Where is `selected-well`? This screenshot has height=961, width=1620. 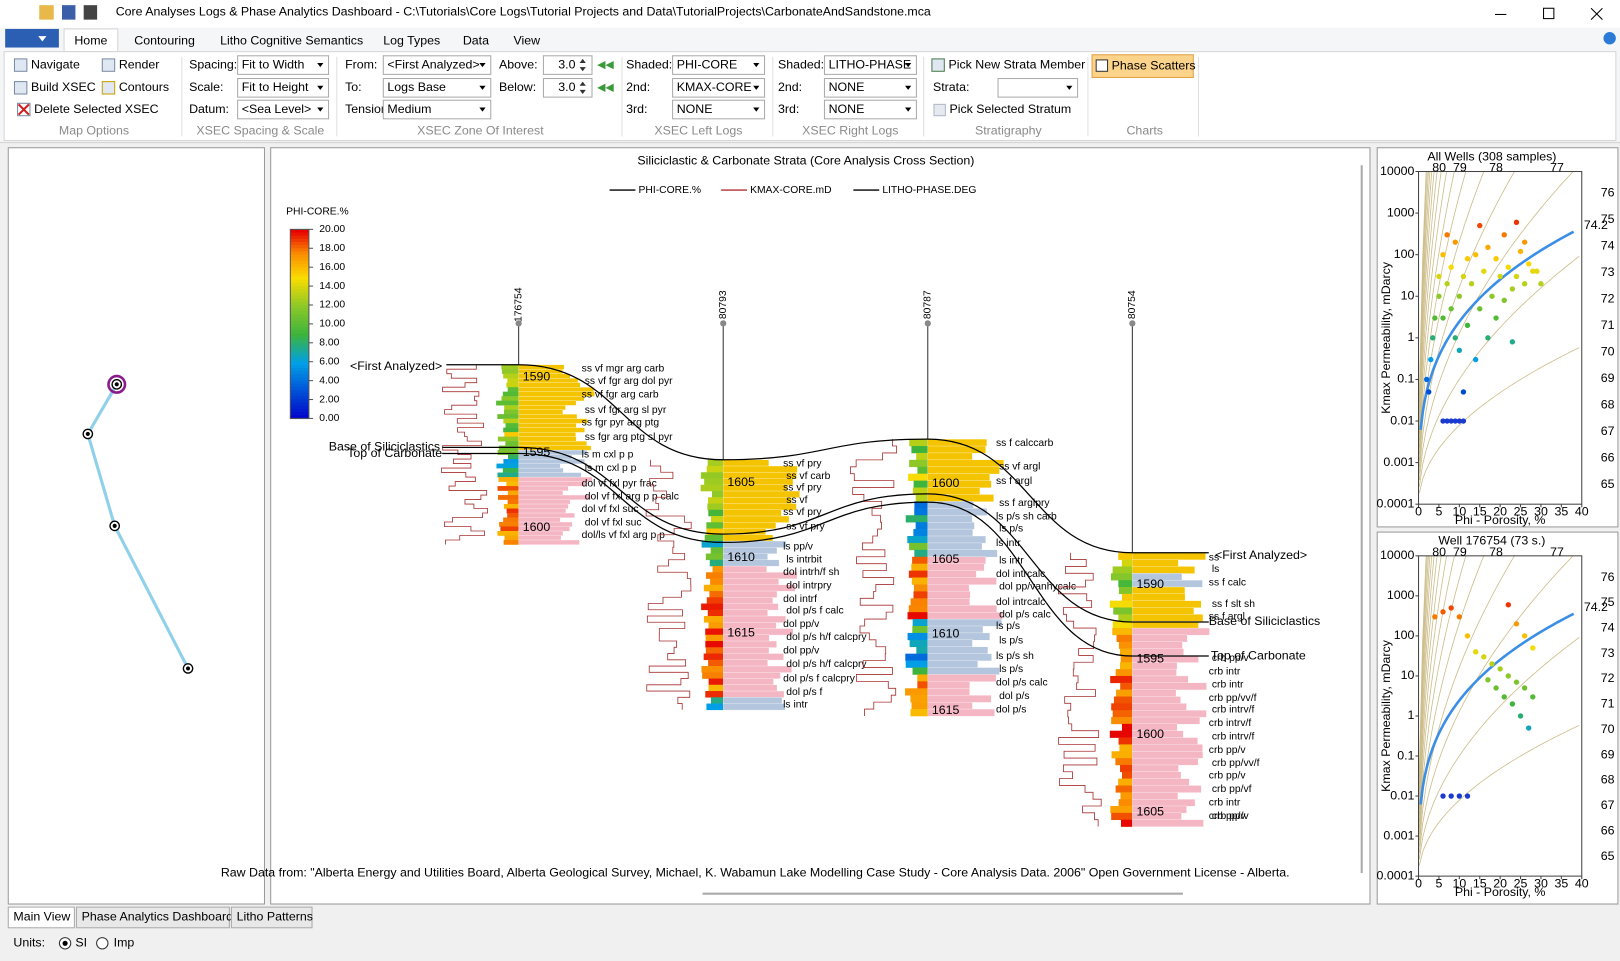 selected-well is located at coordinates (117, 384).